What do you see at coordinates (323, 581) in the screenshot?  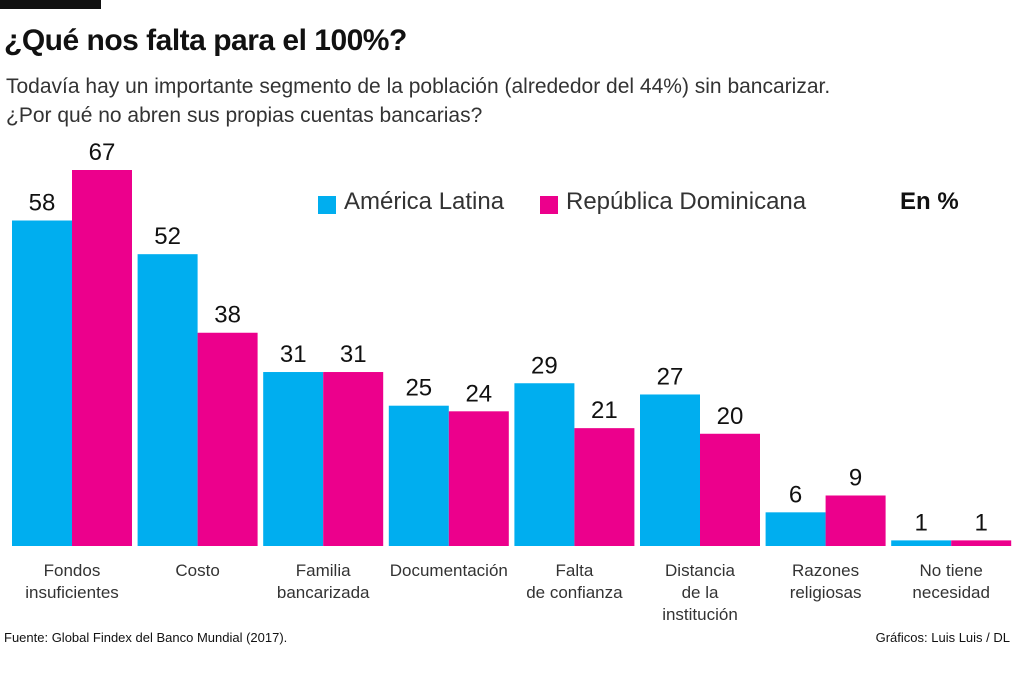 I see `x-tick-label: Familia bancarizada` at bounding box center [323, 581].